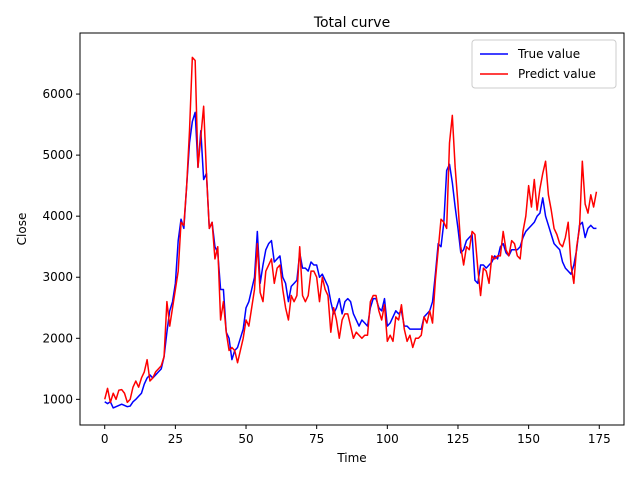 The height and width of the screenshot is (480, 640). Describe the element at coordinates (599, 439) in the screenshot. I see `x-tick-label: 175` at that location.